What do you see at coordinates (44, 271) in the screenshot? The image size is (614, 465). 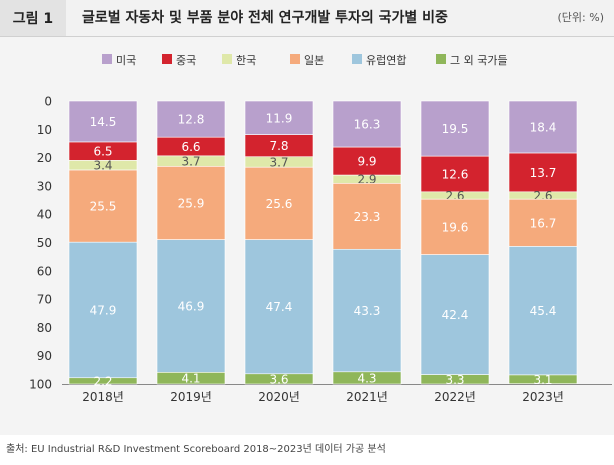 I see `y-tick-label-6: 60` at bounding box center [44, 271].